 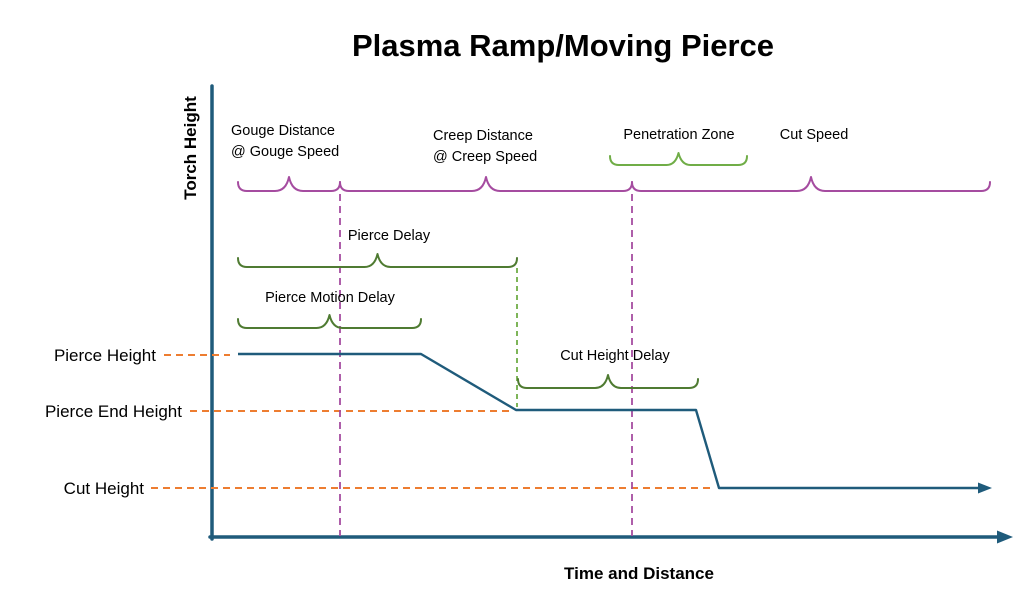 What do you see at coordinates (330, 298) in the screenshot?
I see `pierce-motion-delay-label: Pierce Motion Delay` at bounding box center [330, 298].